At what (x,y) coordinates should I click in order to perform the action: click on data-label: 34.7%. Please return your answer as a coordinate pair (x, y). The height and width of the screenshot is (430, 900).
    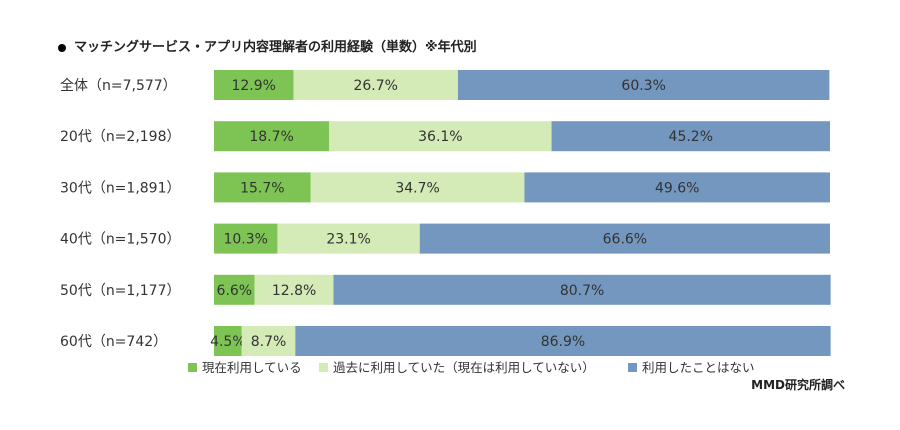
    Looking at the image, I should click on (417, 188).